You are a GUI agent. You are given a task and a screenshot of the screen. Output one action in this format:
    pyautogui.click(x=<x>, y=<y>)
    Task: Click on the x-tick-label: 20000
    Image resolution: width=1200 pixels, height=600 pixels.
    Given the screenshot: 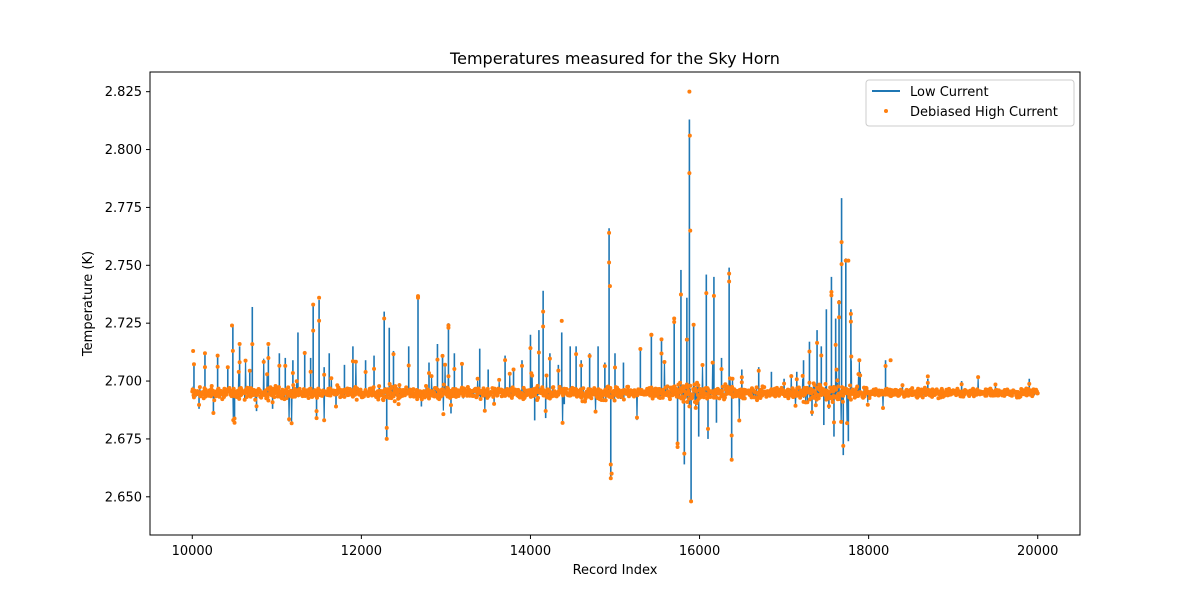 What is the action you would take?
    pyautogui.click(x=1037, y=551)
    